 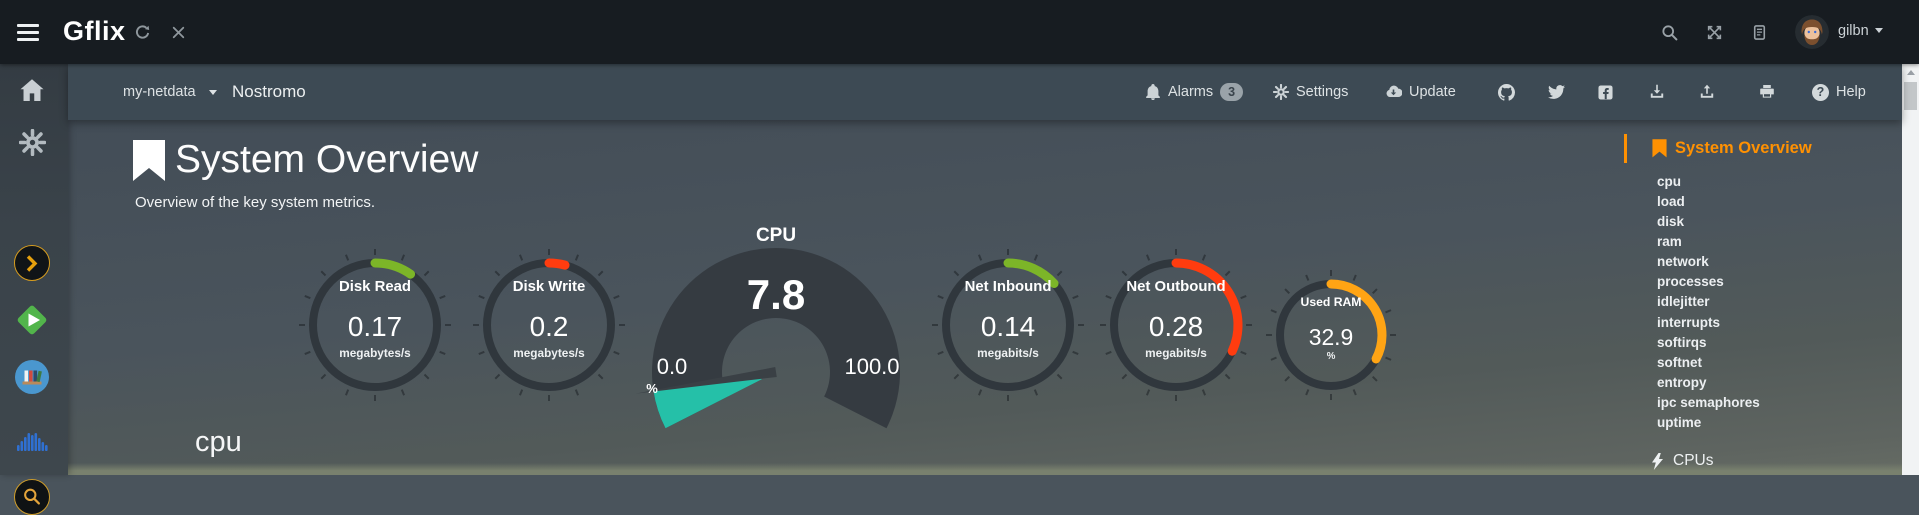 I want to click on home-icon, so click(x=32, y=90).